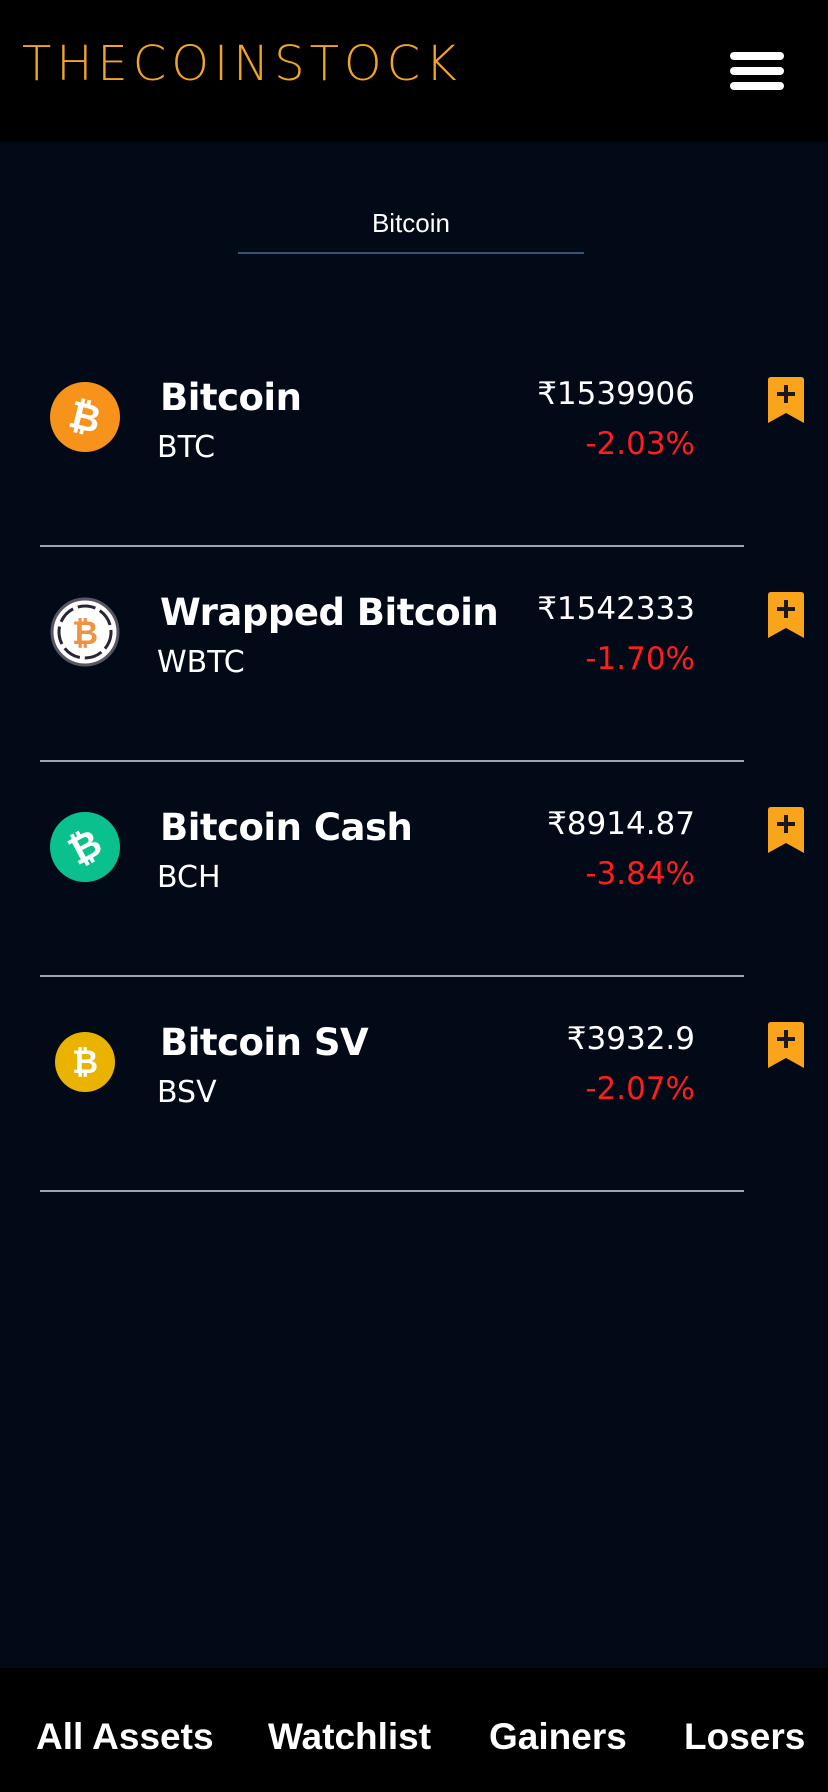  Describe the element at coordinates (616, 394) in the screenshot. I see `coin-price: ₹1539906` at that location.